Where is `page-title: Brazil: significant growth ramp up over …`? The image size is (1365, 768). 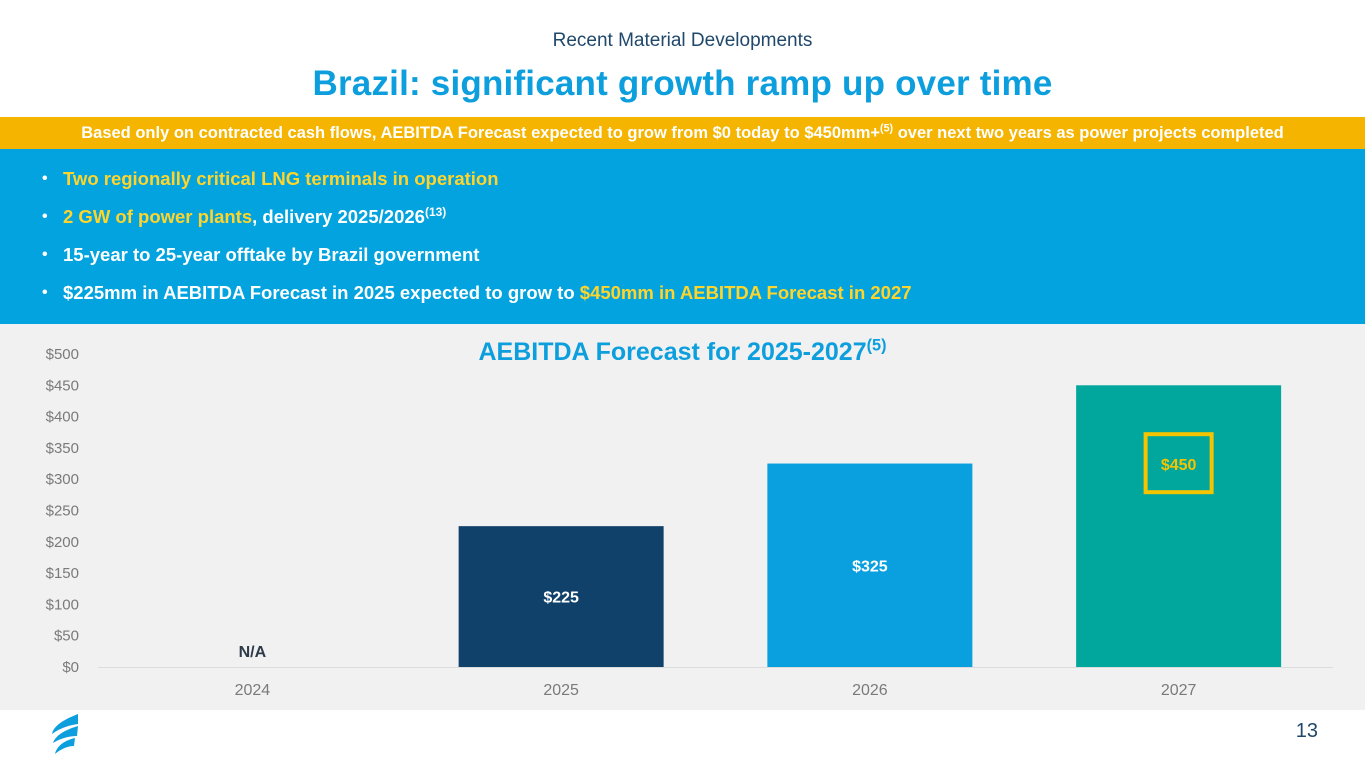
page-title: Brazil: significant growth ramp up over … is located at coordinates (682, 83).